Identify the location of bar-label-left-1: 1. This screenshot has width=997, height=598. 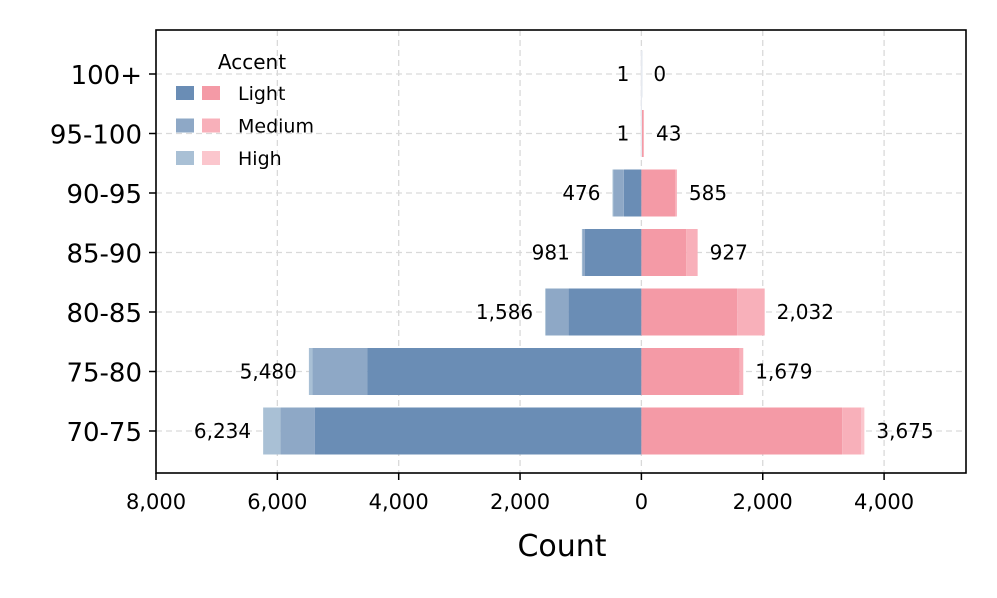
(623, 134).